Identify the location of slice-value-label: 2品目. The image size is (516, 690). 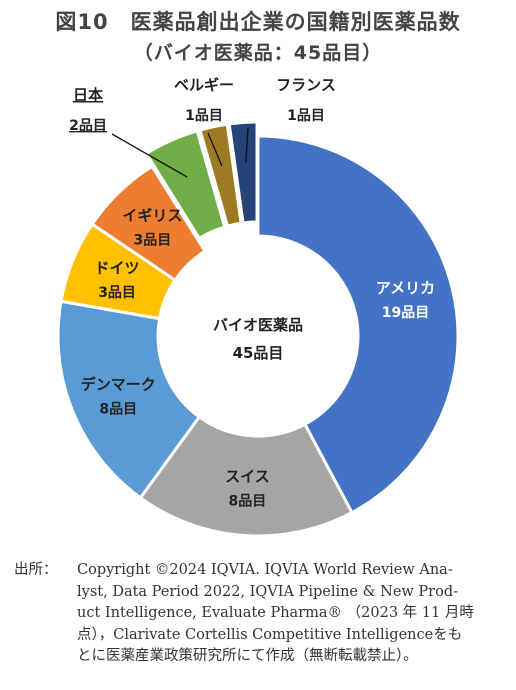
(88, 126).